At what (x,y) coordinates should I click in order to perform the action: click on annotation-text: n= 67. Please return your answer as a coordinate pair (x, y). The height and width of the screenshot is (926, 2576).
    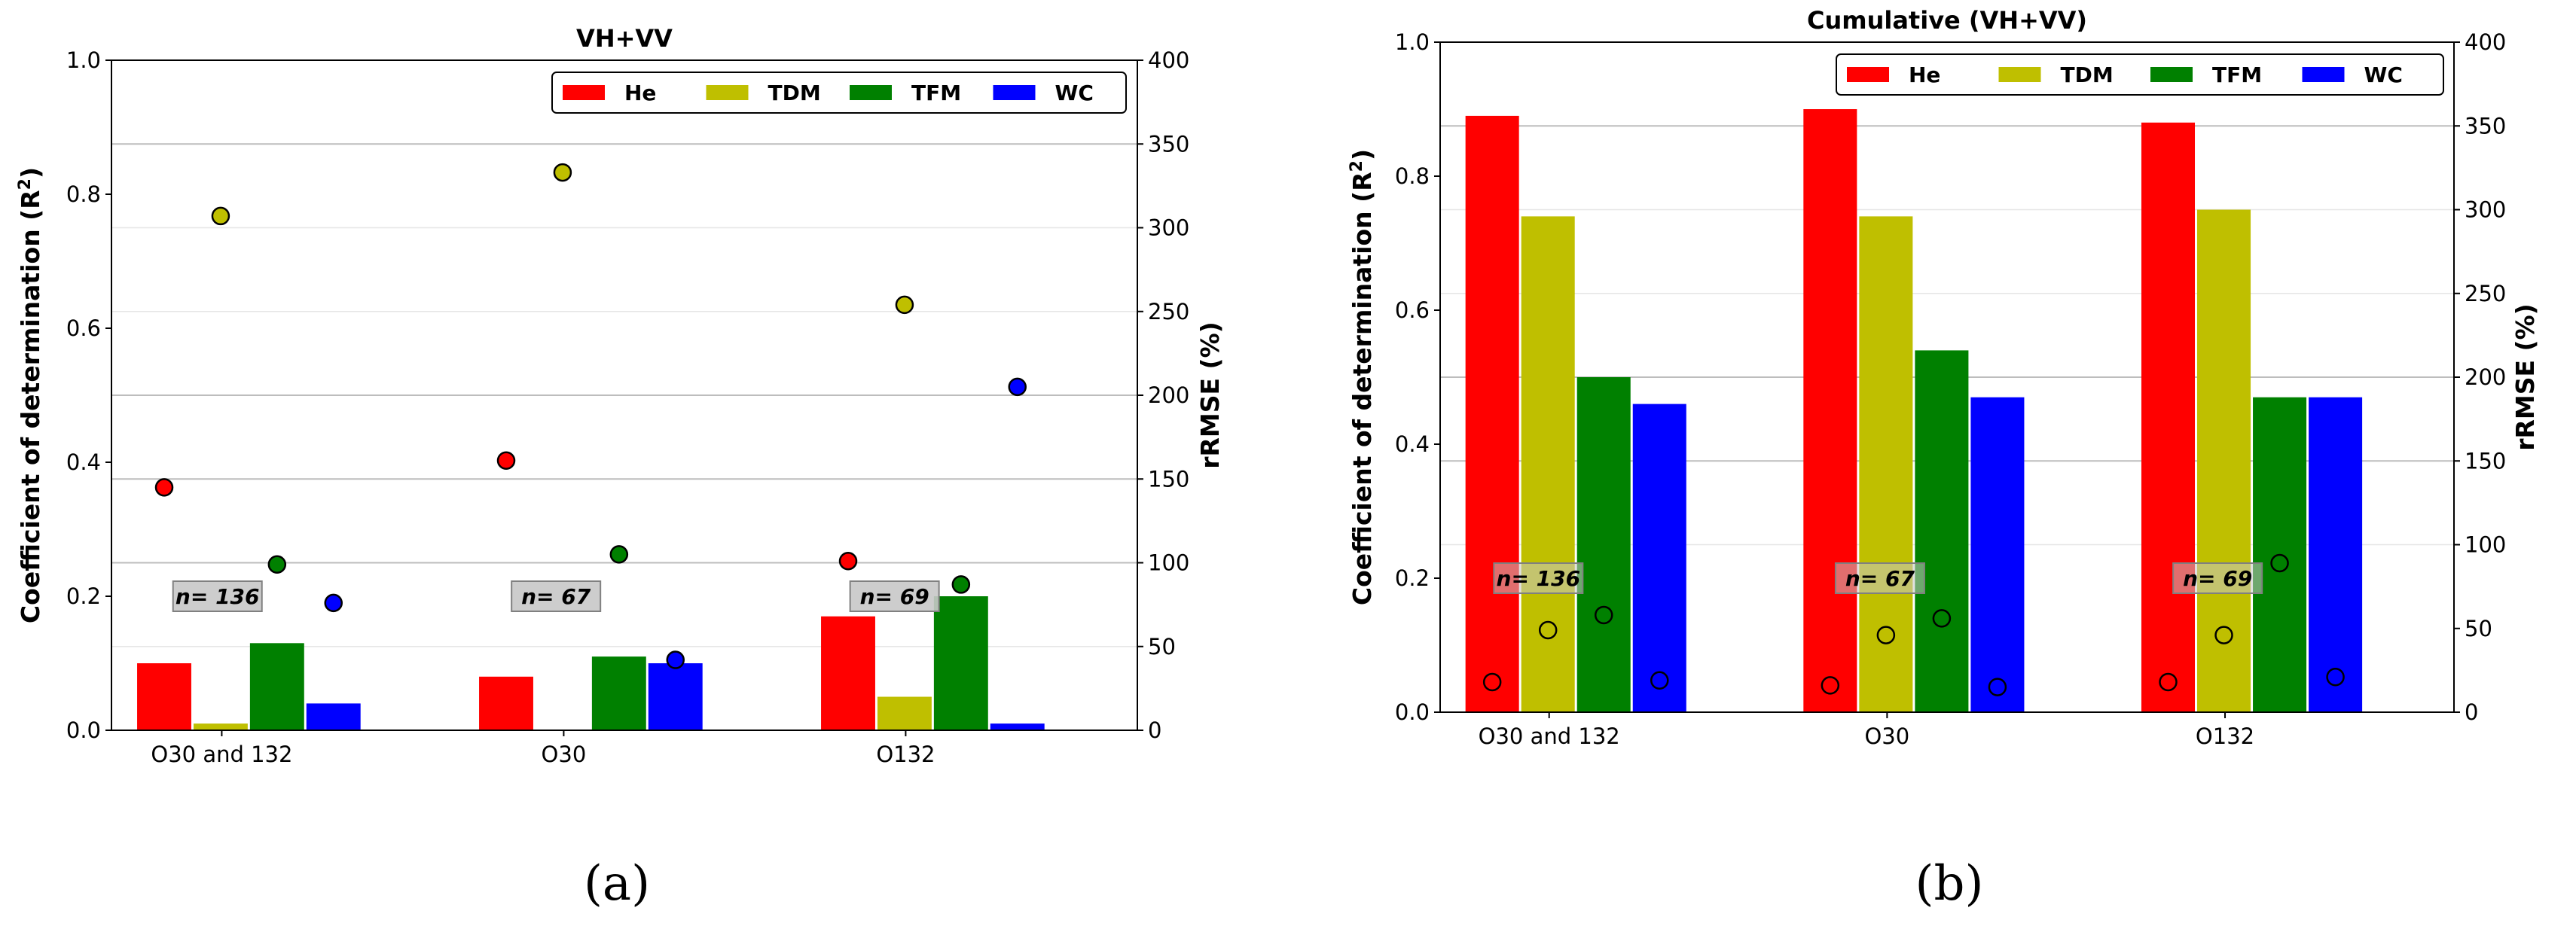
    Looking at the image, I should click on (556, 596).